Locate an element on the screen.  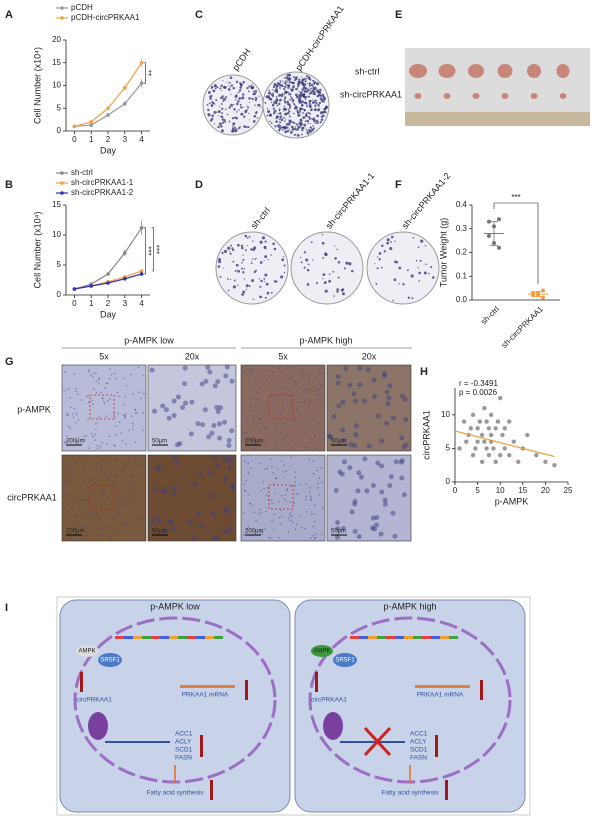
panel-letter: E is located at coordinates (398, 15).